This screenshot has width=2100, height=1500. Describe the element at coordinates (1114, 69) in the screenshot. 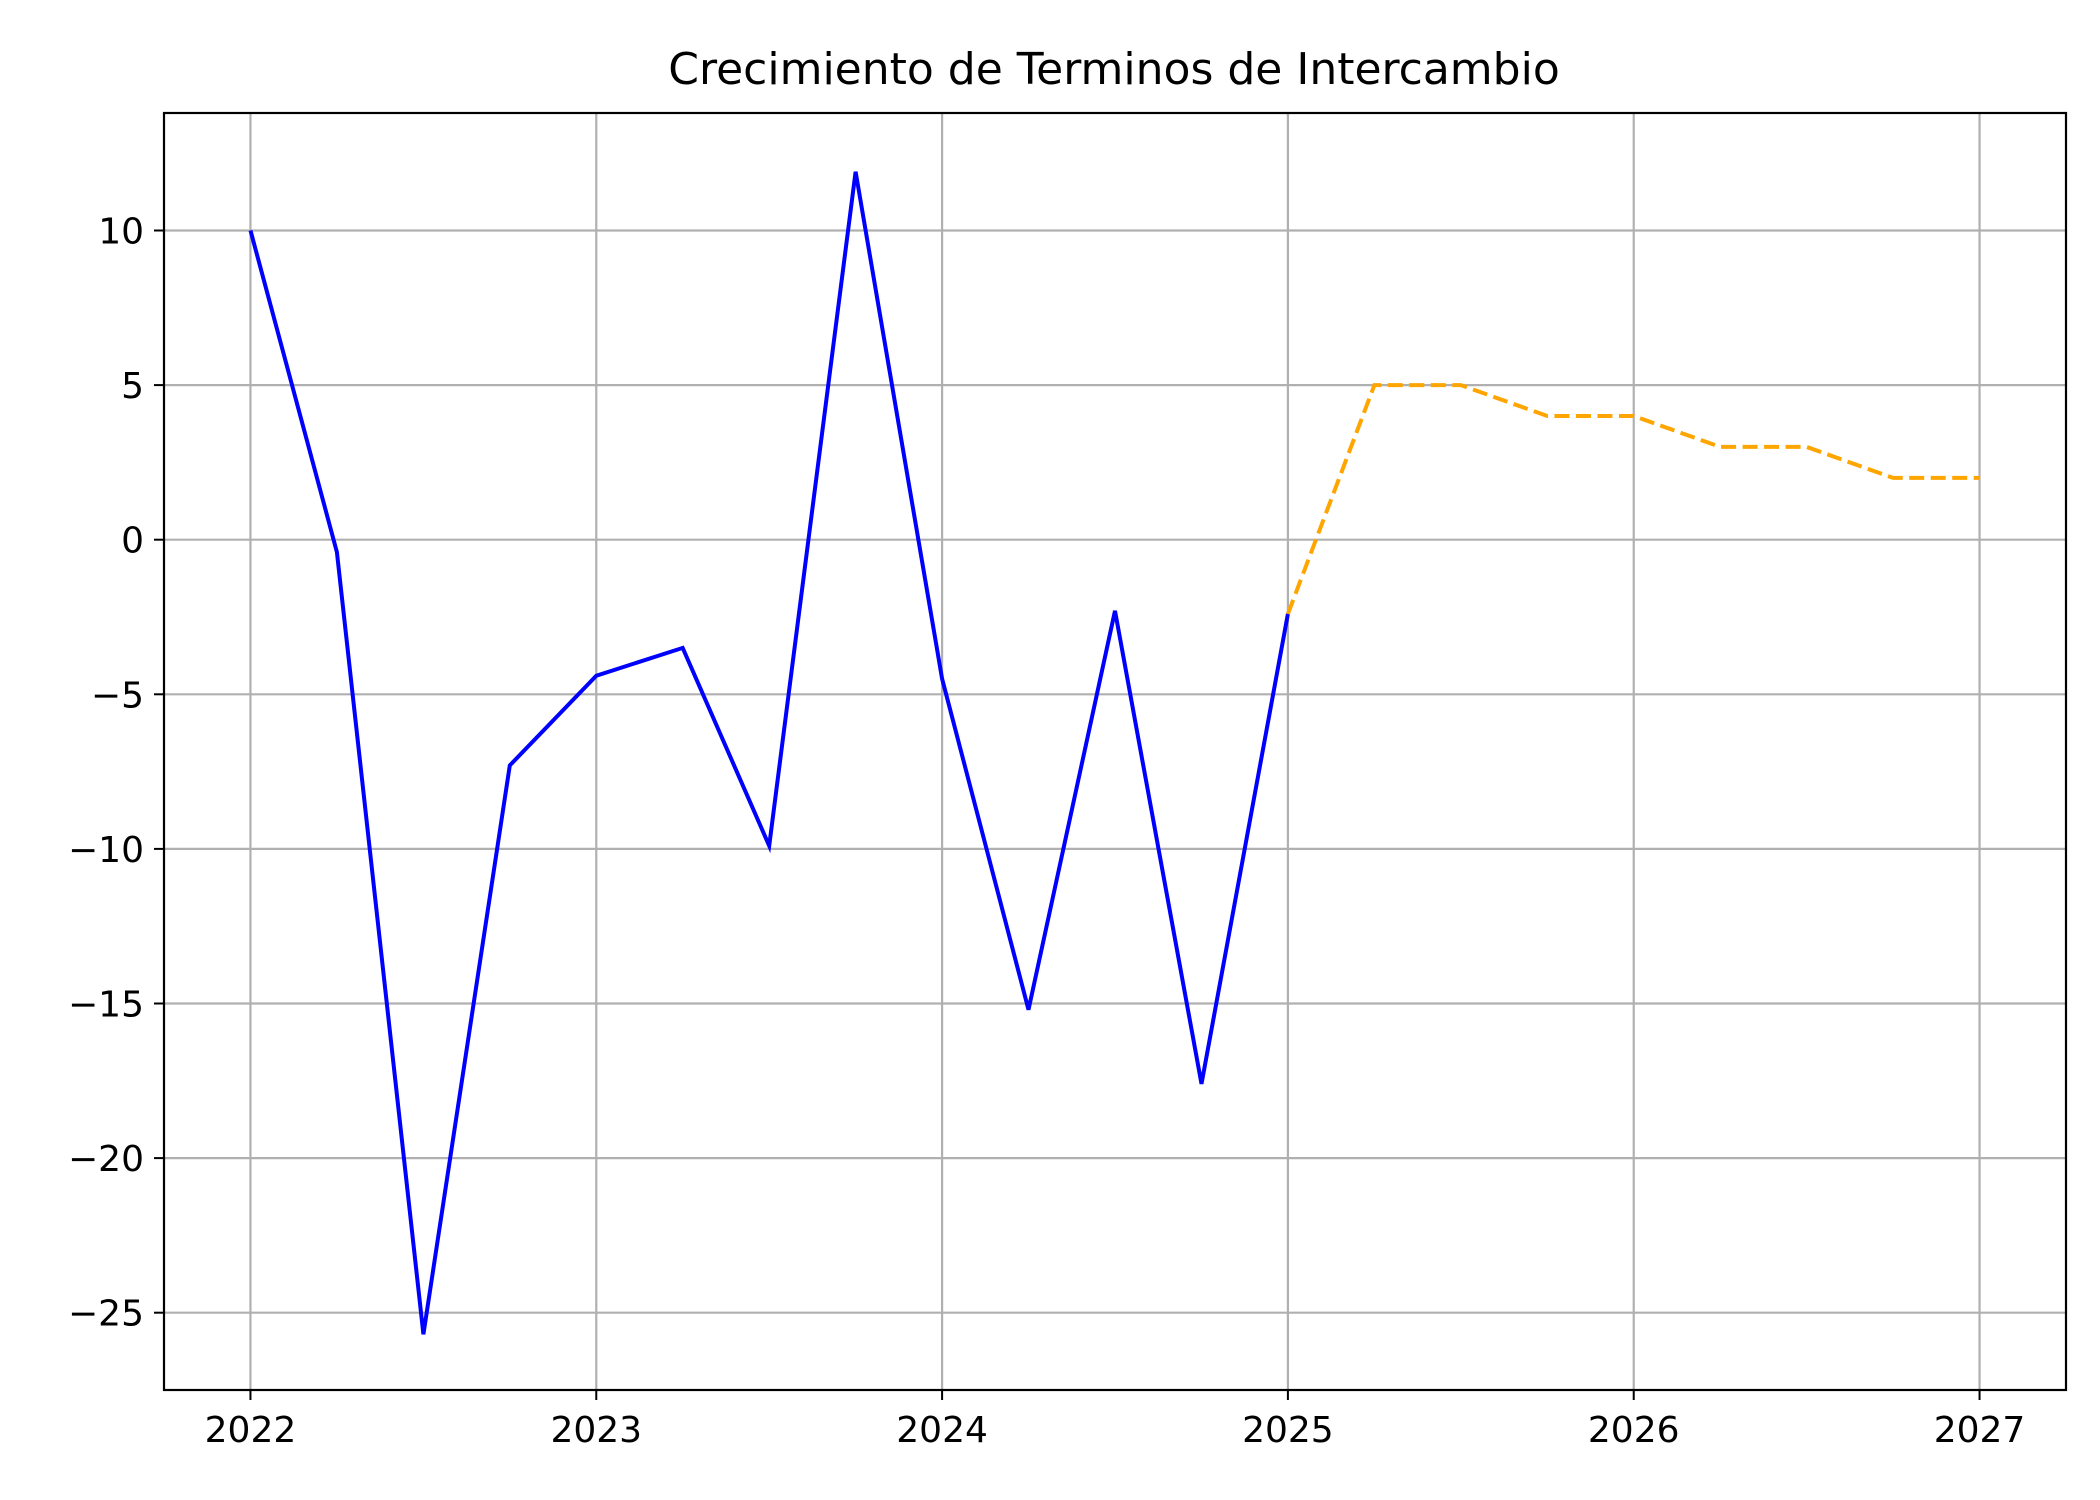

I see `chart-title: Crecimiento de Terminos de Intercambio` at that location.